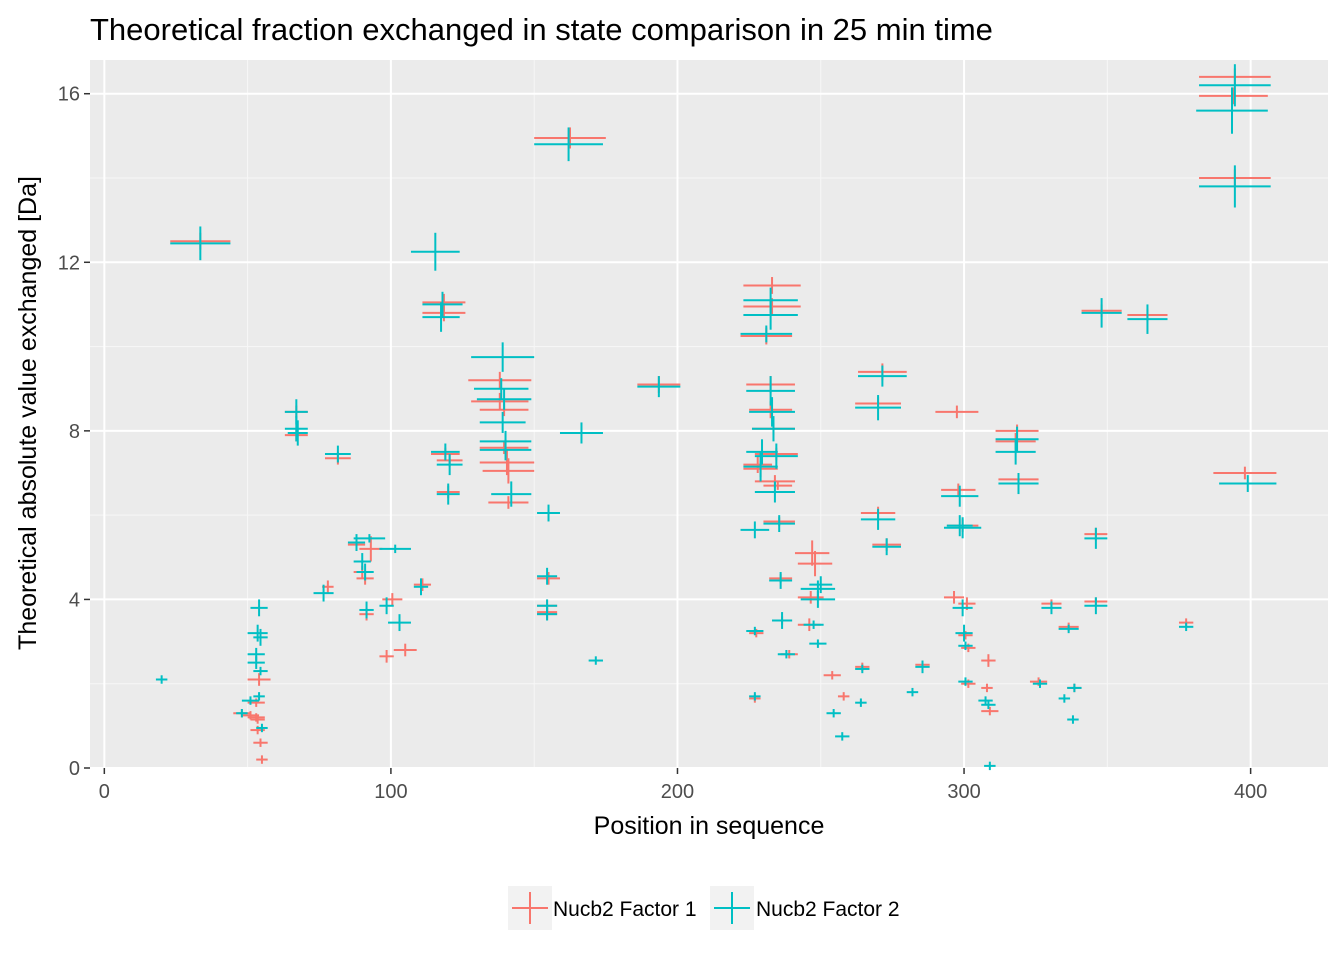  I want to click on y-tick-label: 16, so click(69, 95).